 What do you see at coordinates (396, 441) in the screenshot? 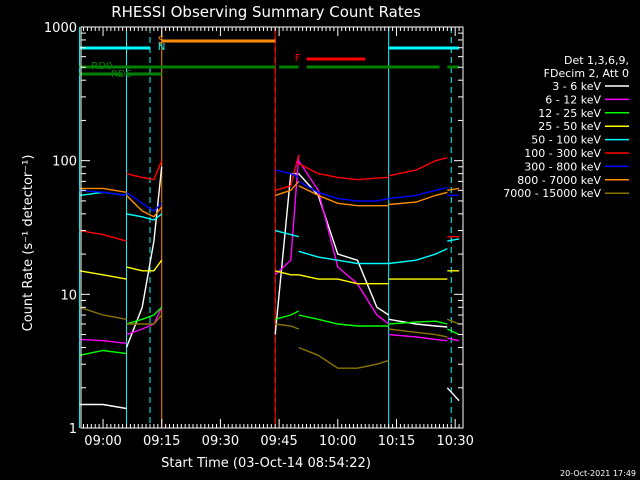
I see `x-tick-label: 10:15` at bounding box center [396, 441].